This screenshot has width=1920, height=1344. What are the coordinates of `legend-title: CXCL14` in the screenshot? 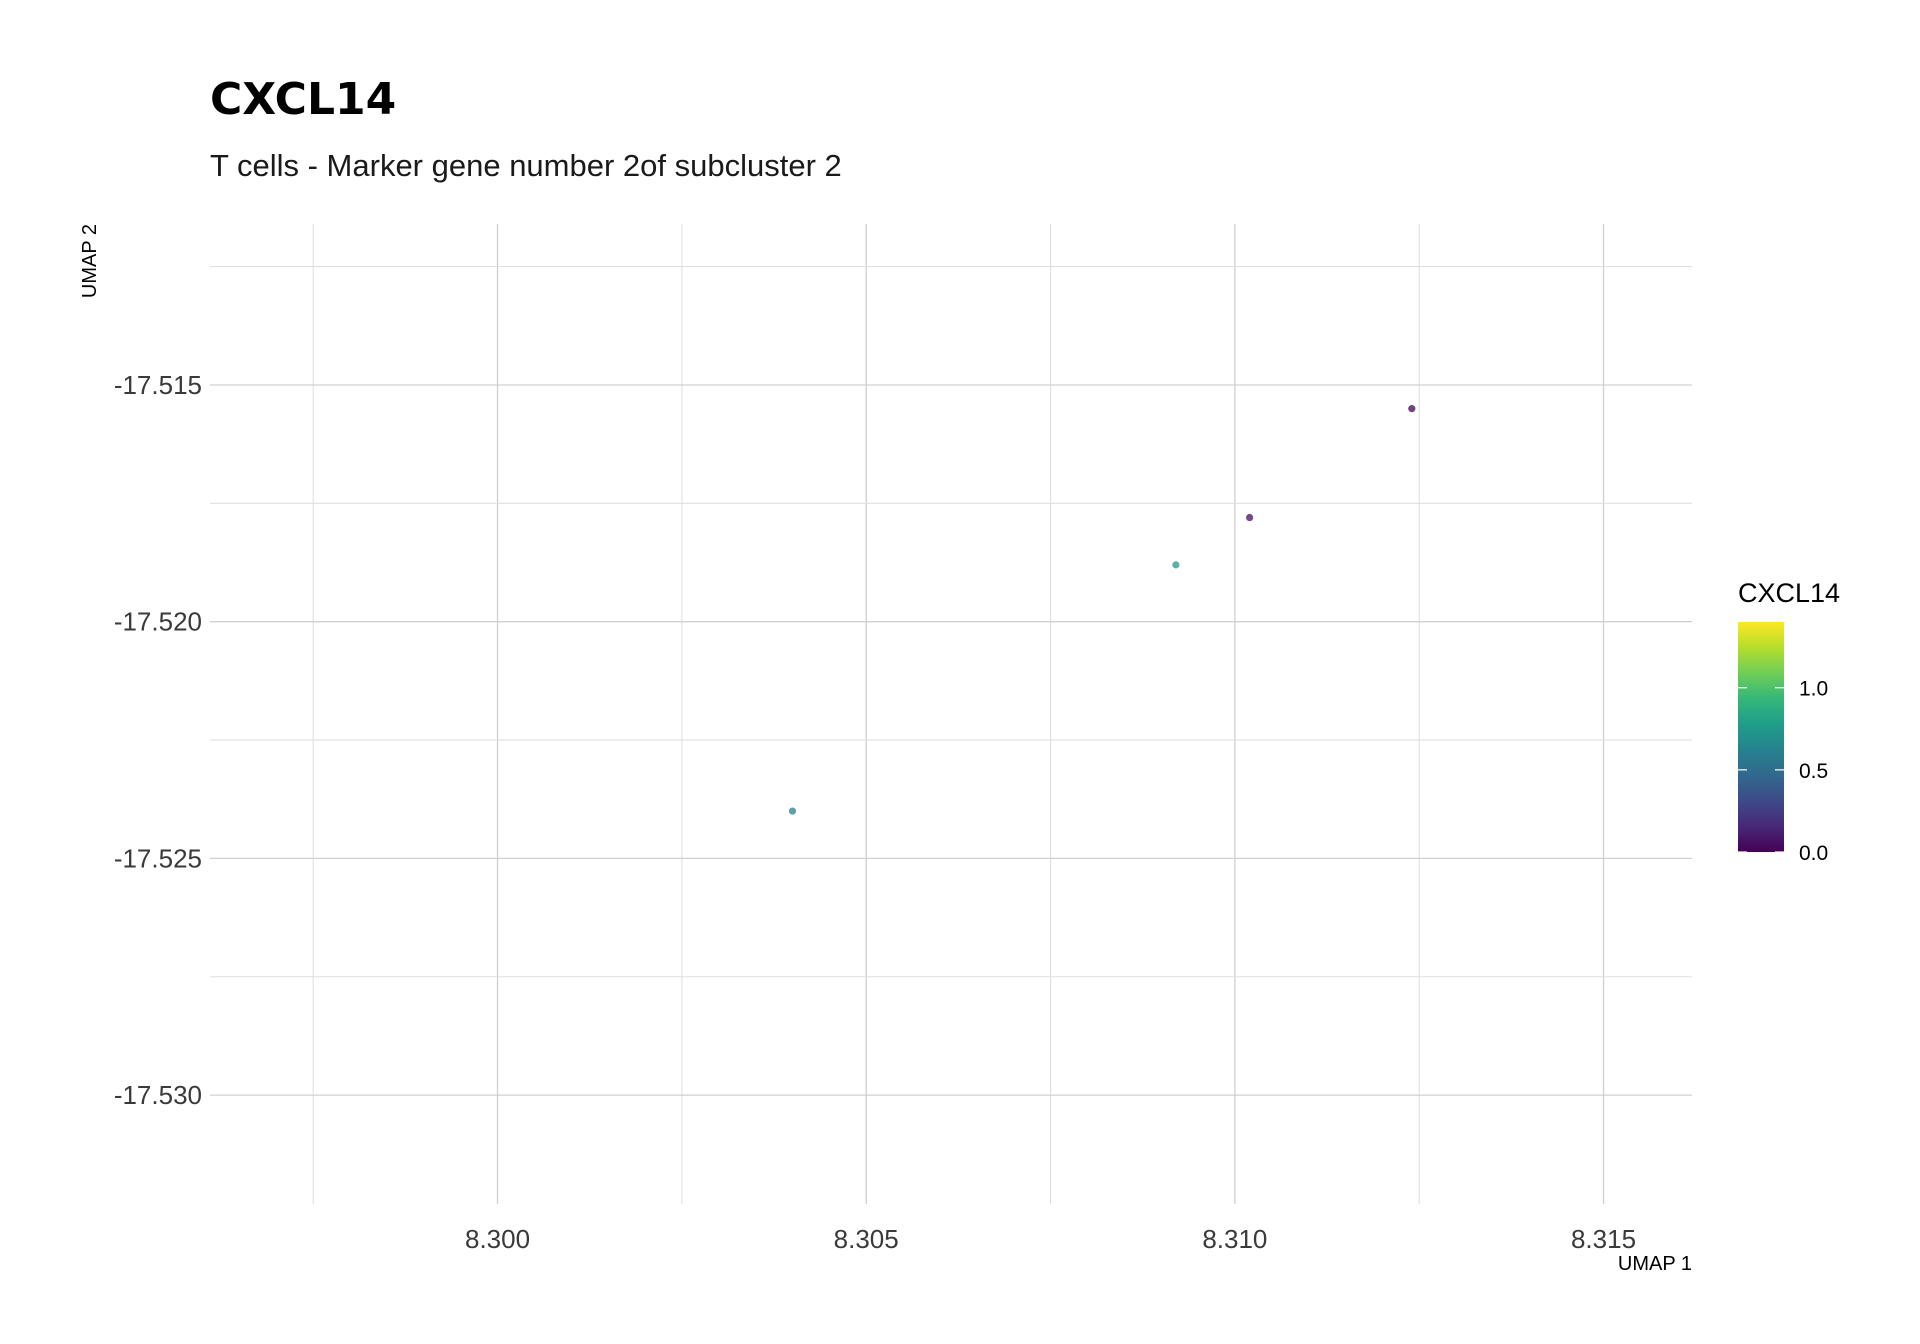 It's located at (1789, 593).